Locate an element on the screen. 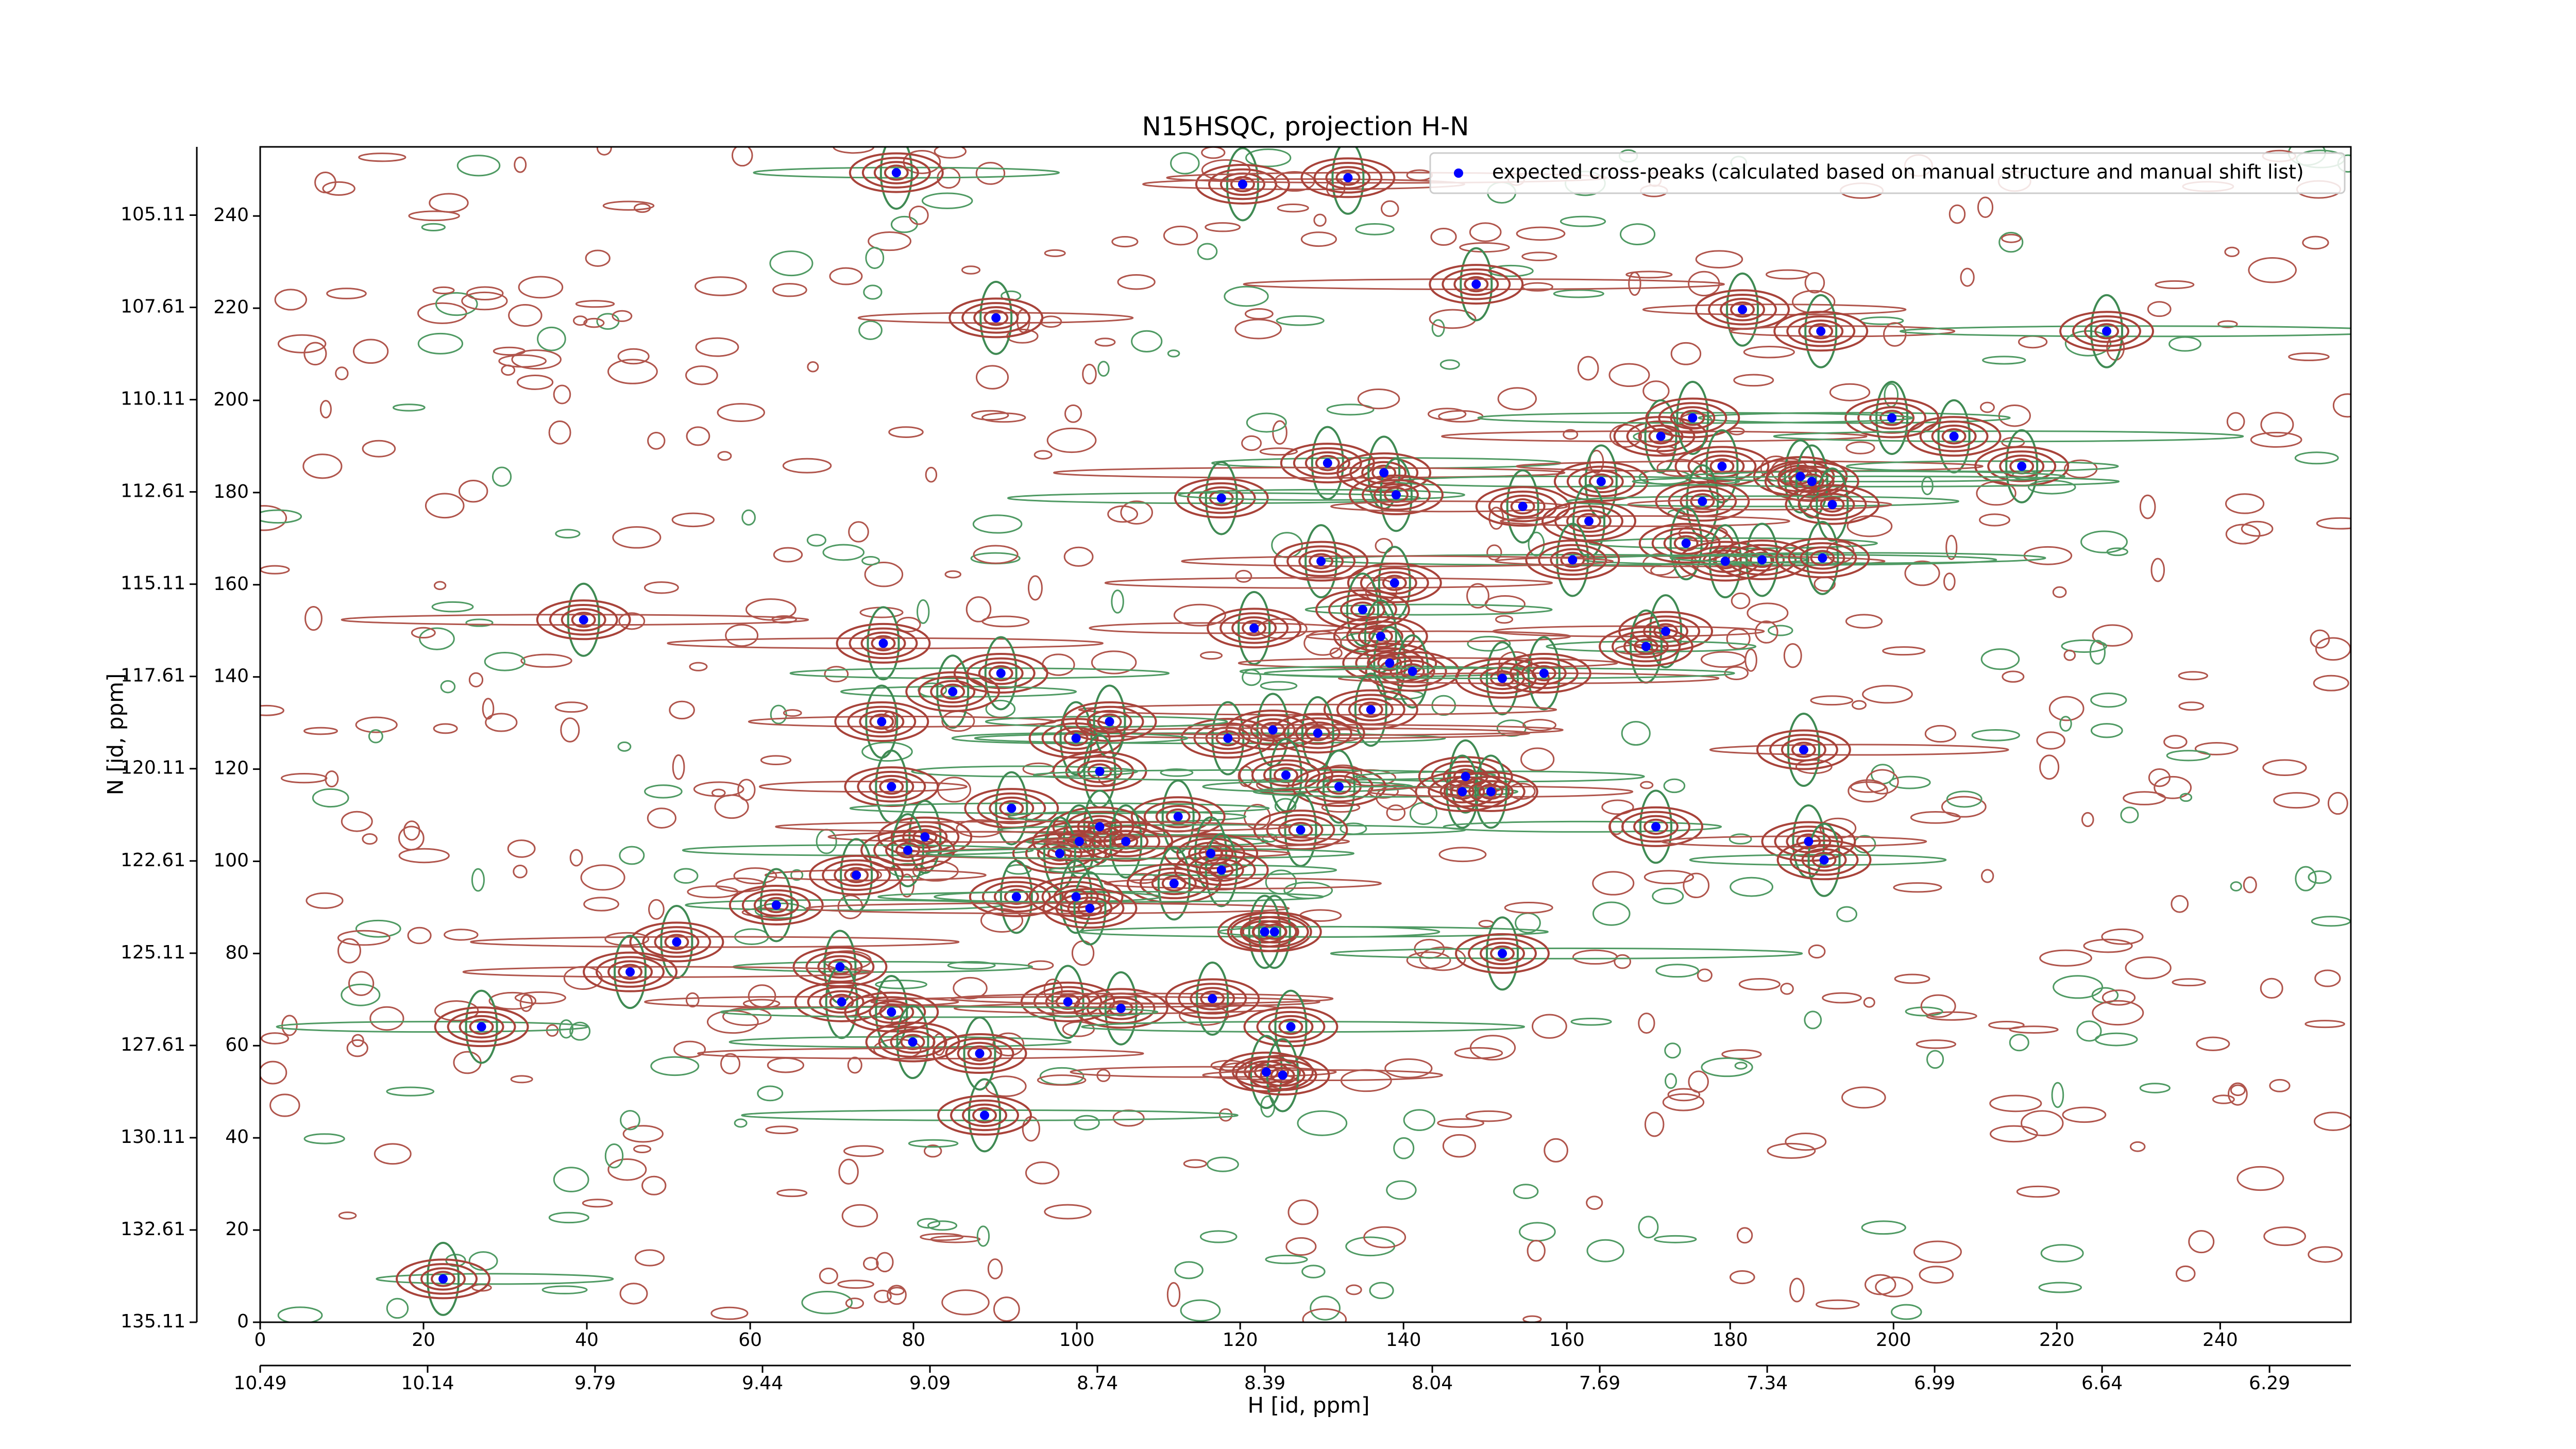  x2-tick-label: 9.44 is located at coordinates (762, 1383).